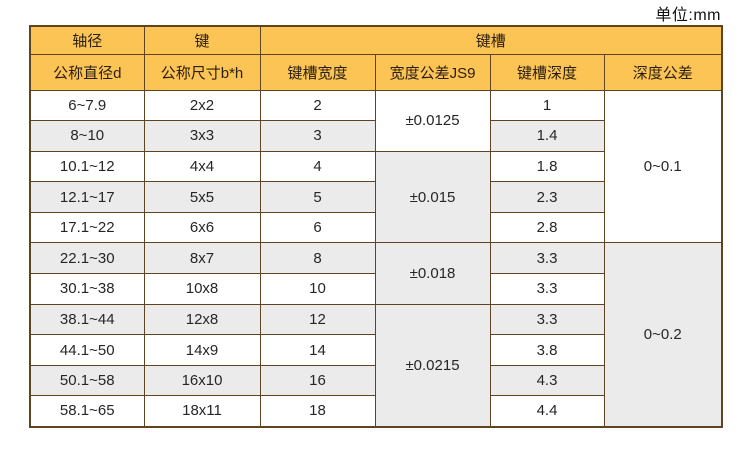  I want to click on cell-keyway-depth: 4.3, so click(547, 380).